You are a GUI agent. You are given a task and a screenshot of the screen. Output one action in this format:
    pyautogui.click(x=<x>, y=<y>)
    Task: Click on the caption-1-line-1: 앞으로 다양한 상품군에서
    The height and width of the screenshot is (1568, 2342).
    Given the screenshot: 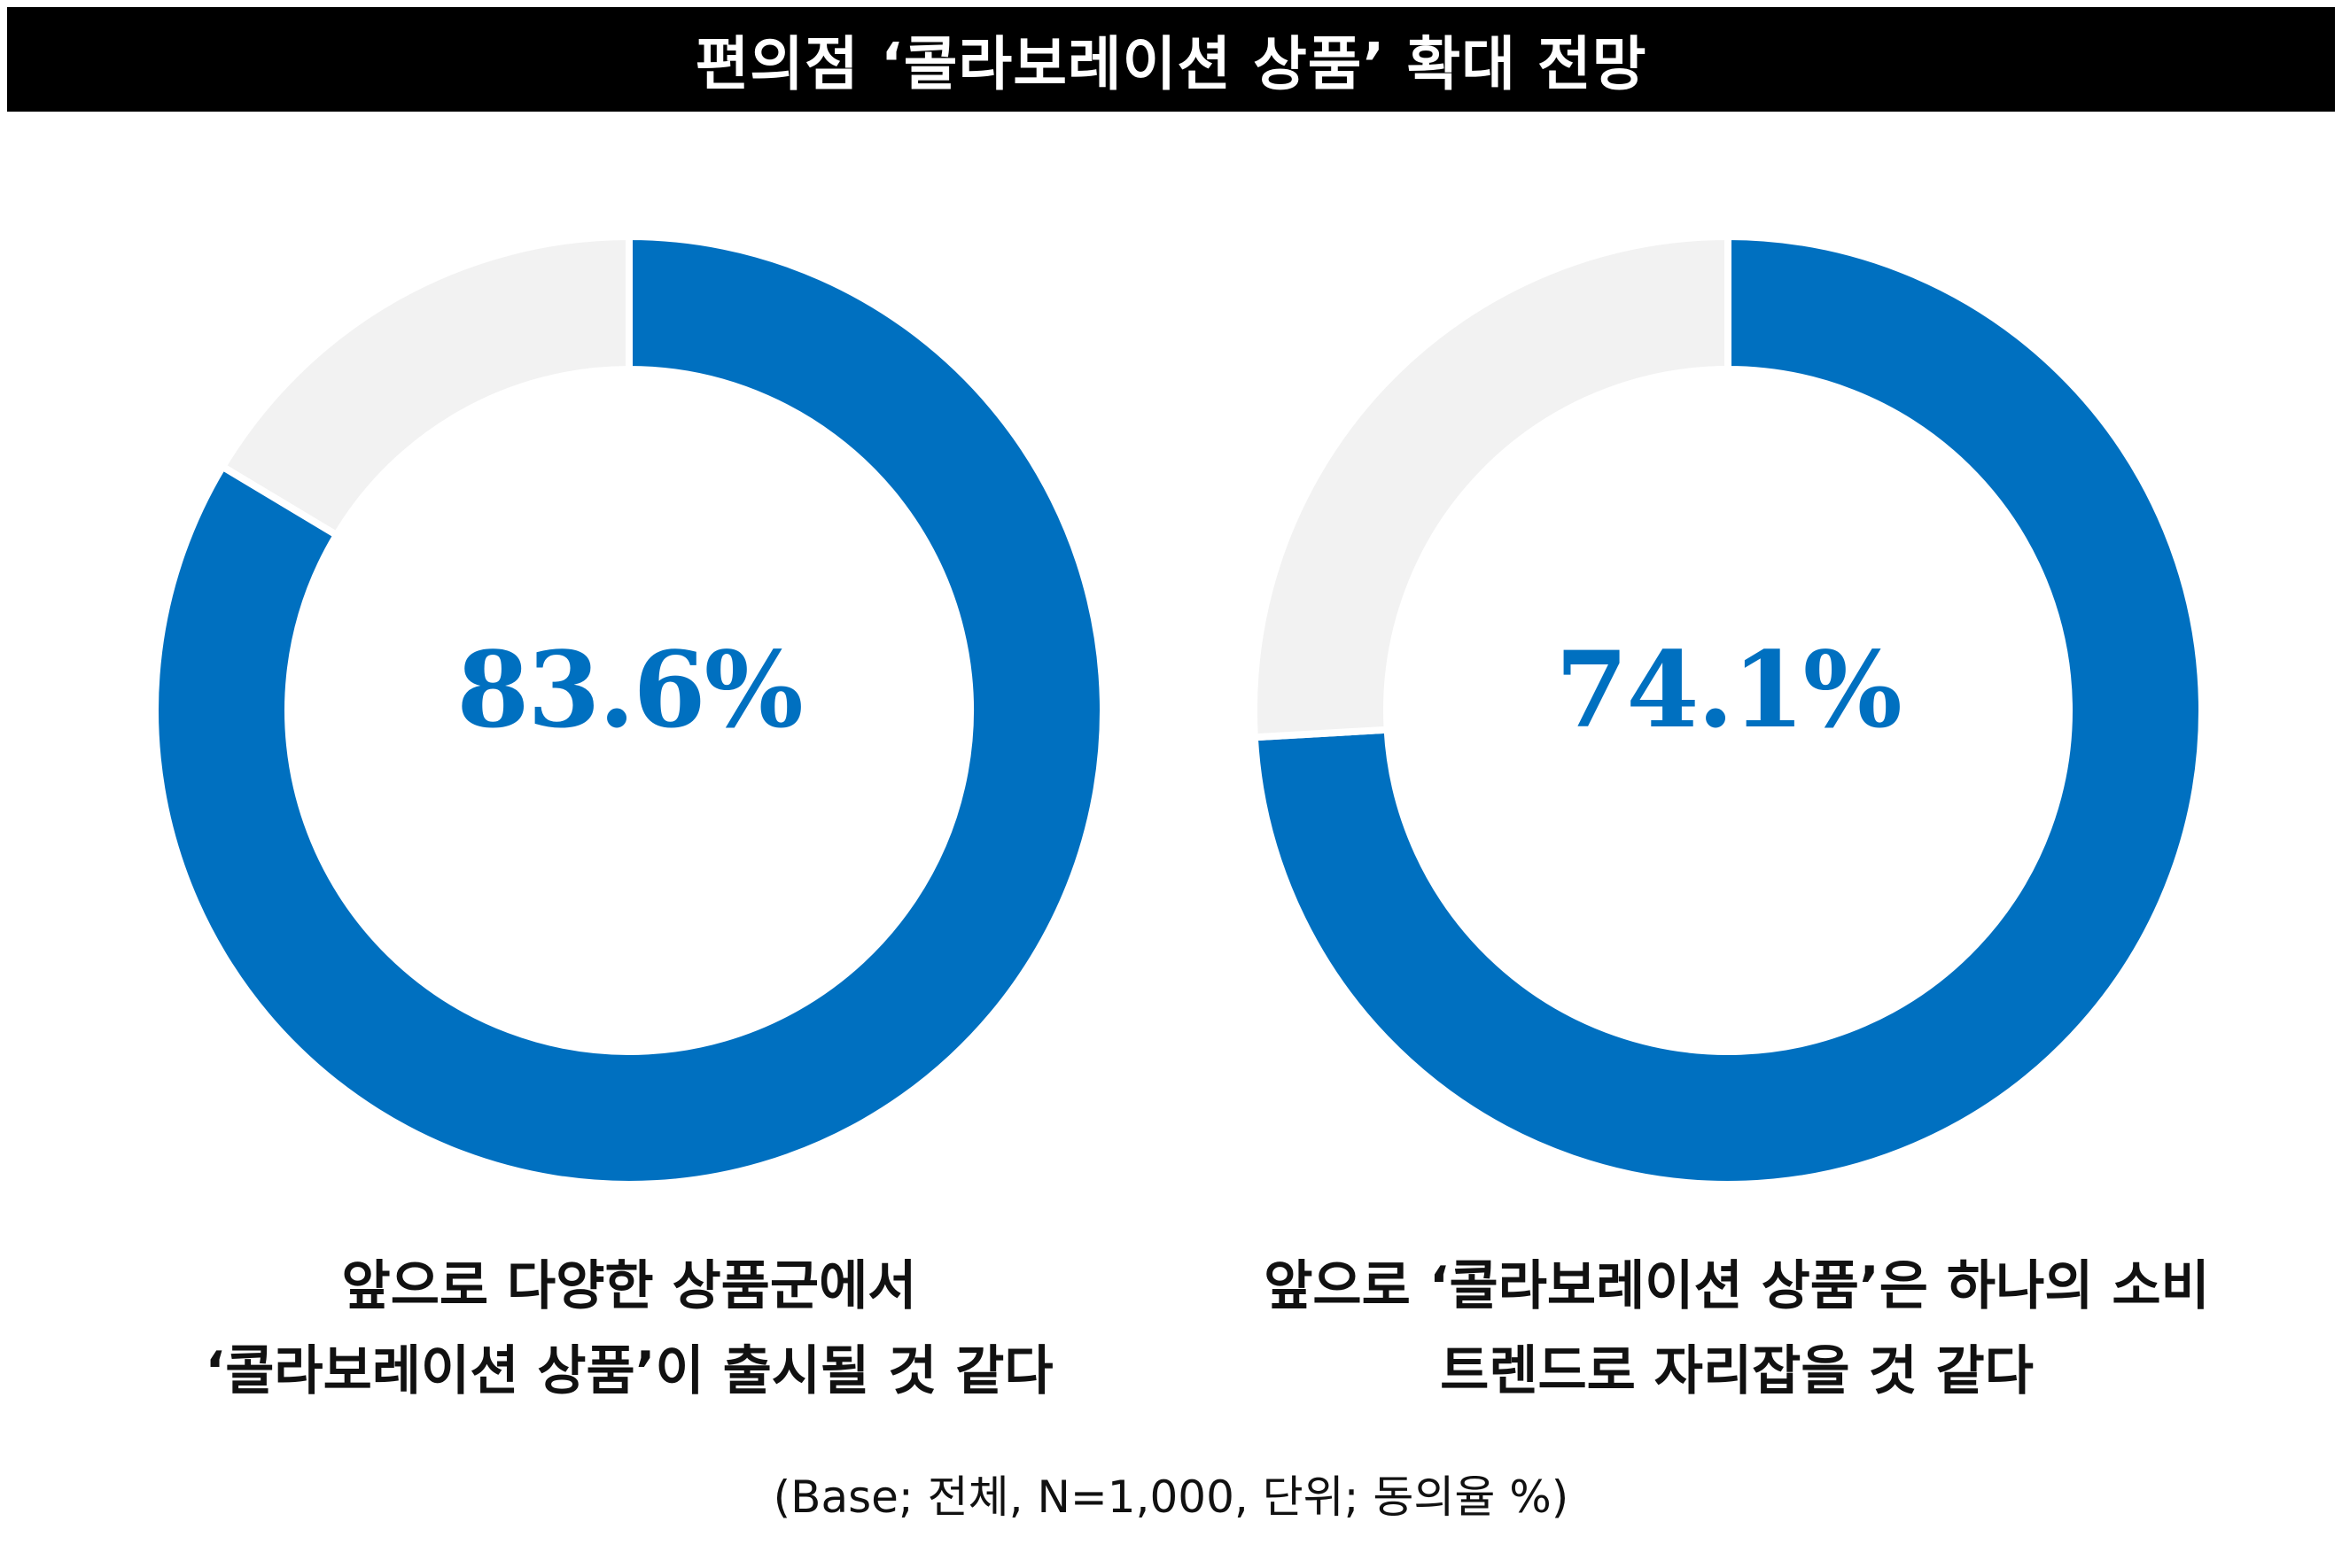 What is the action you would take?
    pyautogui.click(x=629, y=1286)
    